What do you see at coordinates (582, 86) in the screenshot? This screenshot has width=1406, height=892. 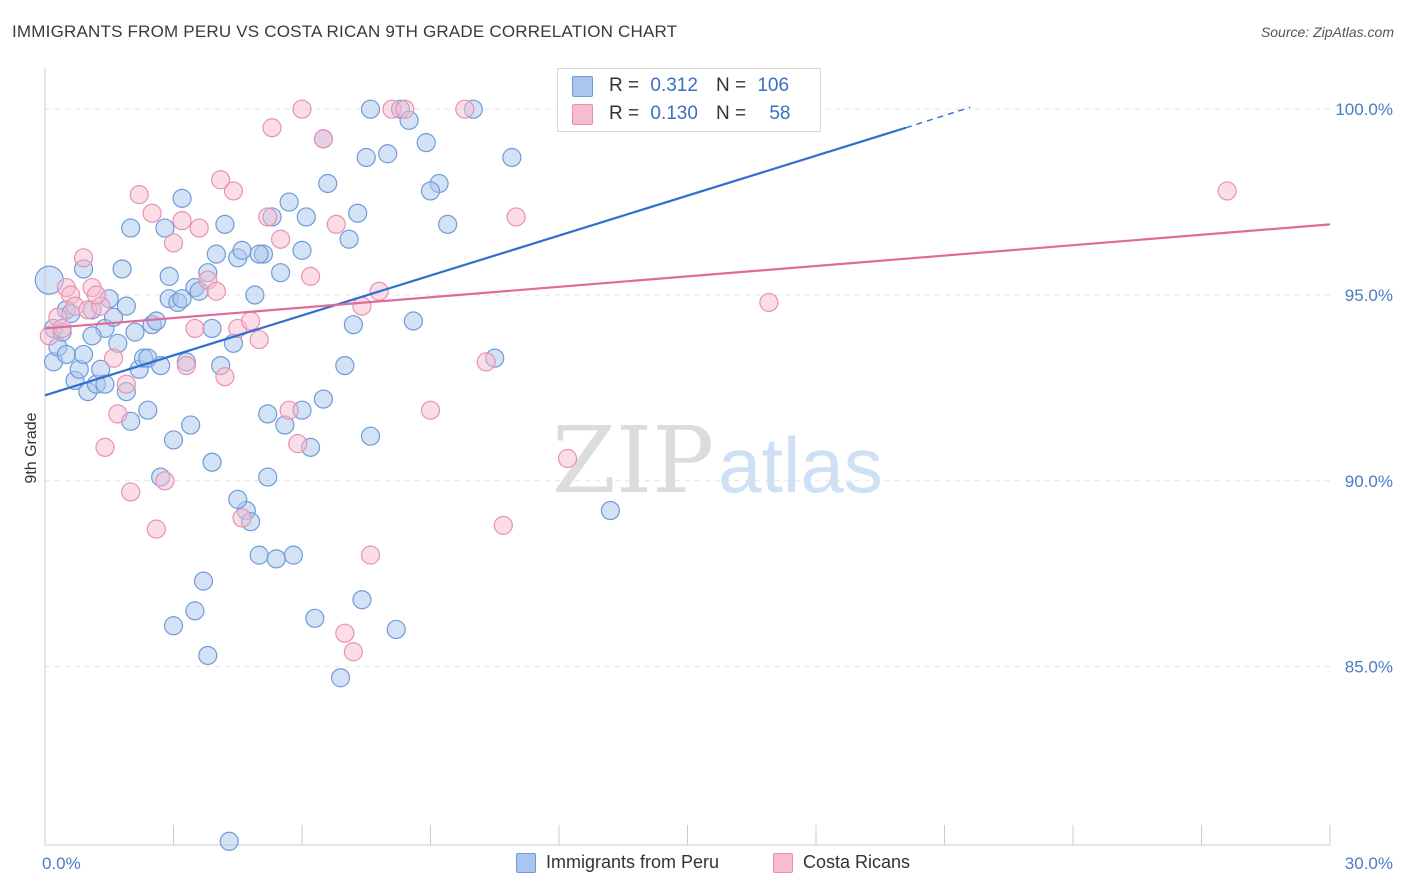 I see `peru-swatch` at bounding box center [582, 86].